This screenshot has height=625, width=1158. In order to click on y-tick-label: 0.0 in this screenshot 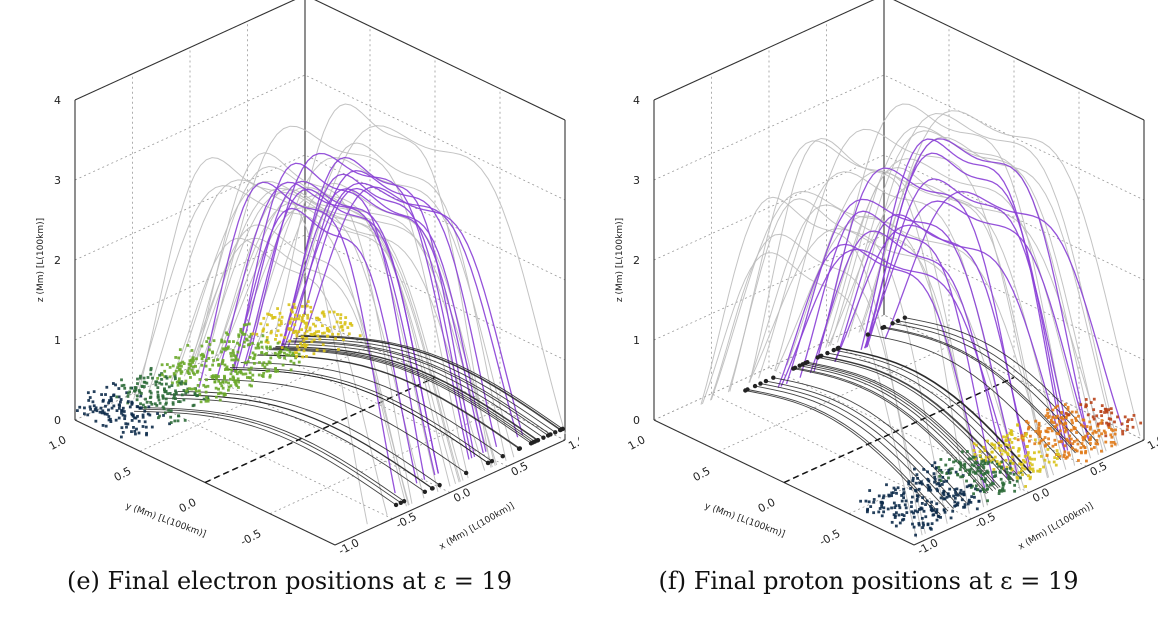, I will do `click(767, 506)`.